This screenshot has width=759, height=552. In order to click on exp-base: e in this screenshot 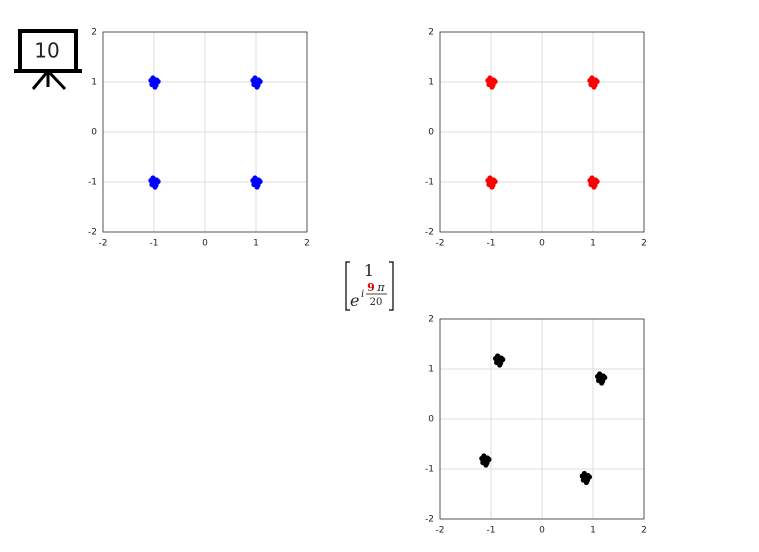, I will do `click(354, 300)`.